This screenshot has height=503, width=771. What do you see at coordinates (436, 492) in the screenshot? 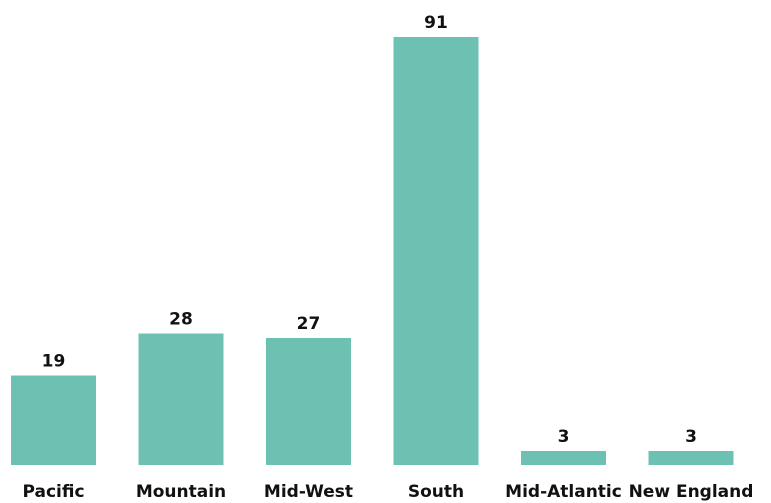
I see `category-label-south: South` at bounding box center [436, 492].